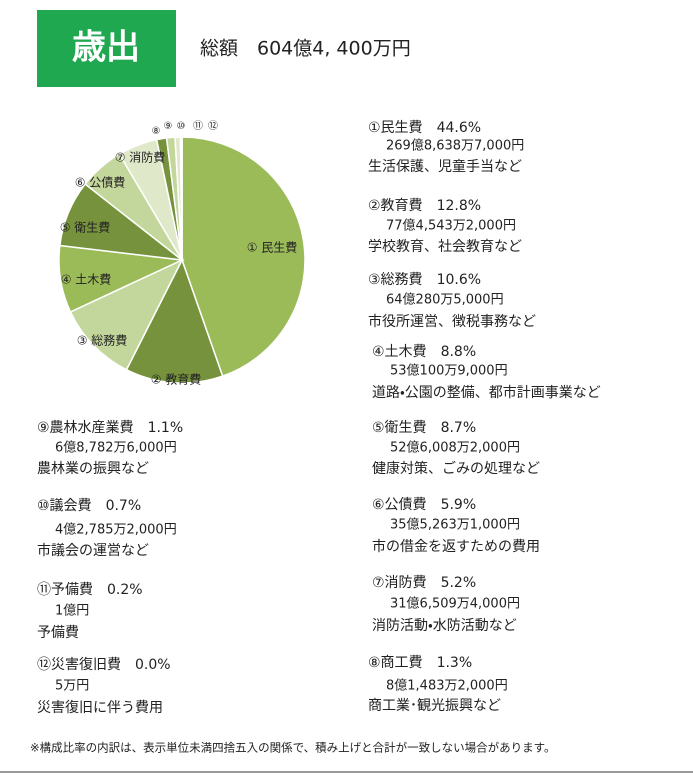 The image size is (693, 777). What do you see at coordinates (198, 126) in the screenshot?
I see `slice-label: ⑪` at bounding box center [198, 126].